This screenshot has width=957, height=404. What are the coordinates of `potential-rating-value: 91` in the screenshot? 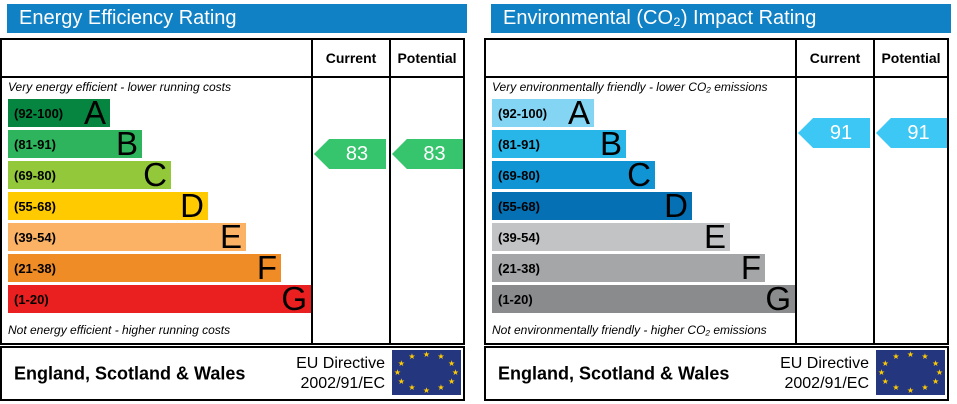 It's located at (918, 132).